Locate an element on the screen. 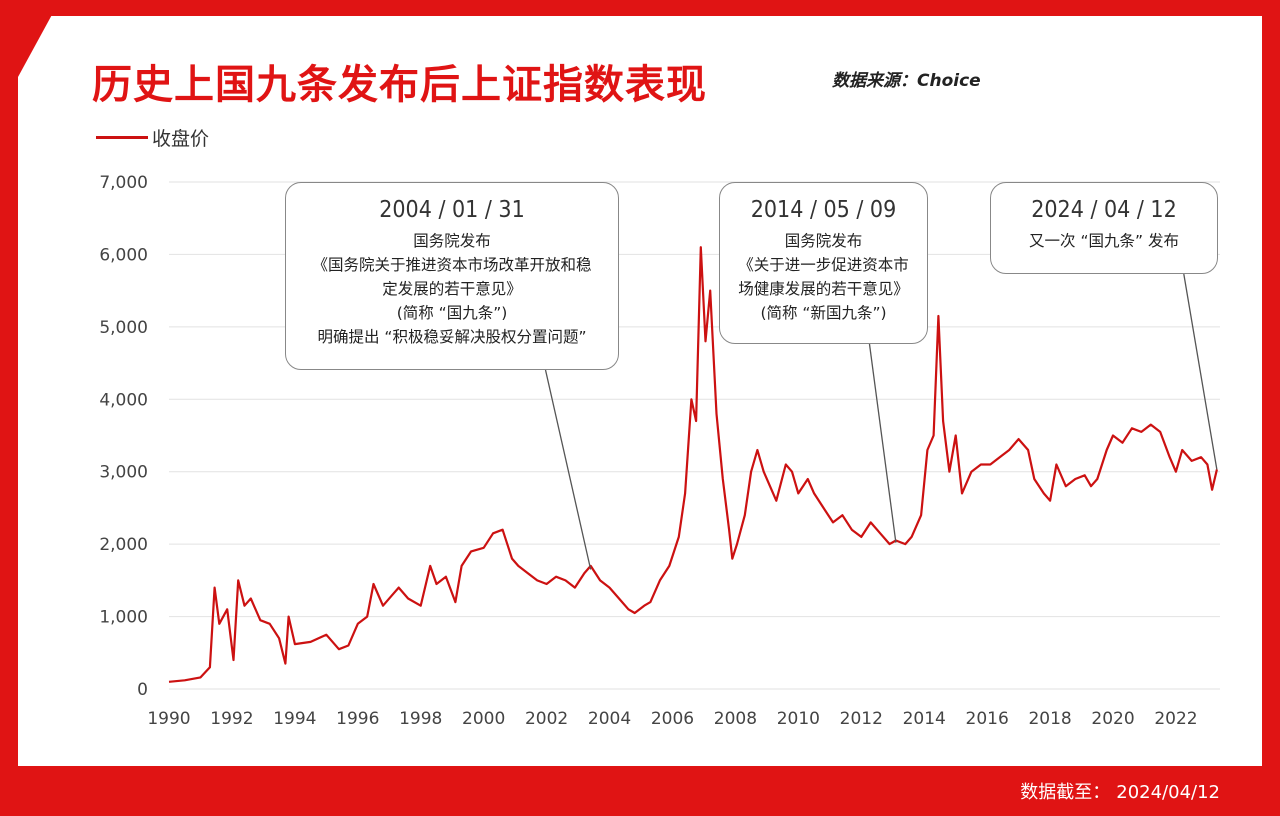 Image resolution: width=1280 pixels, height=816 pixels. legend-label: 收盘价 is located at coordinates (181, 139).